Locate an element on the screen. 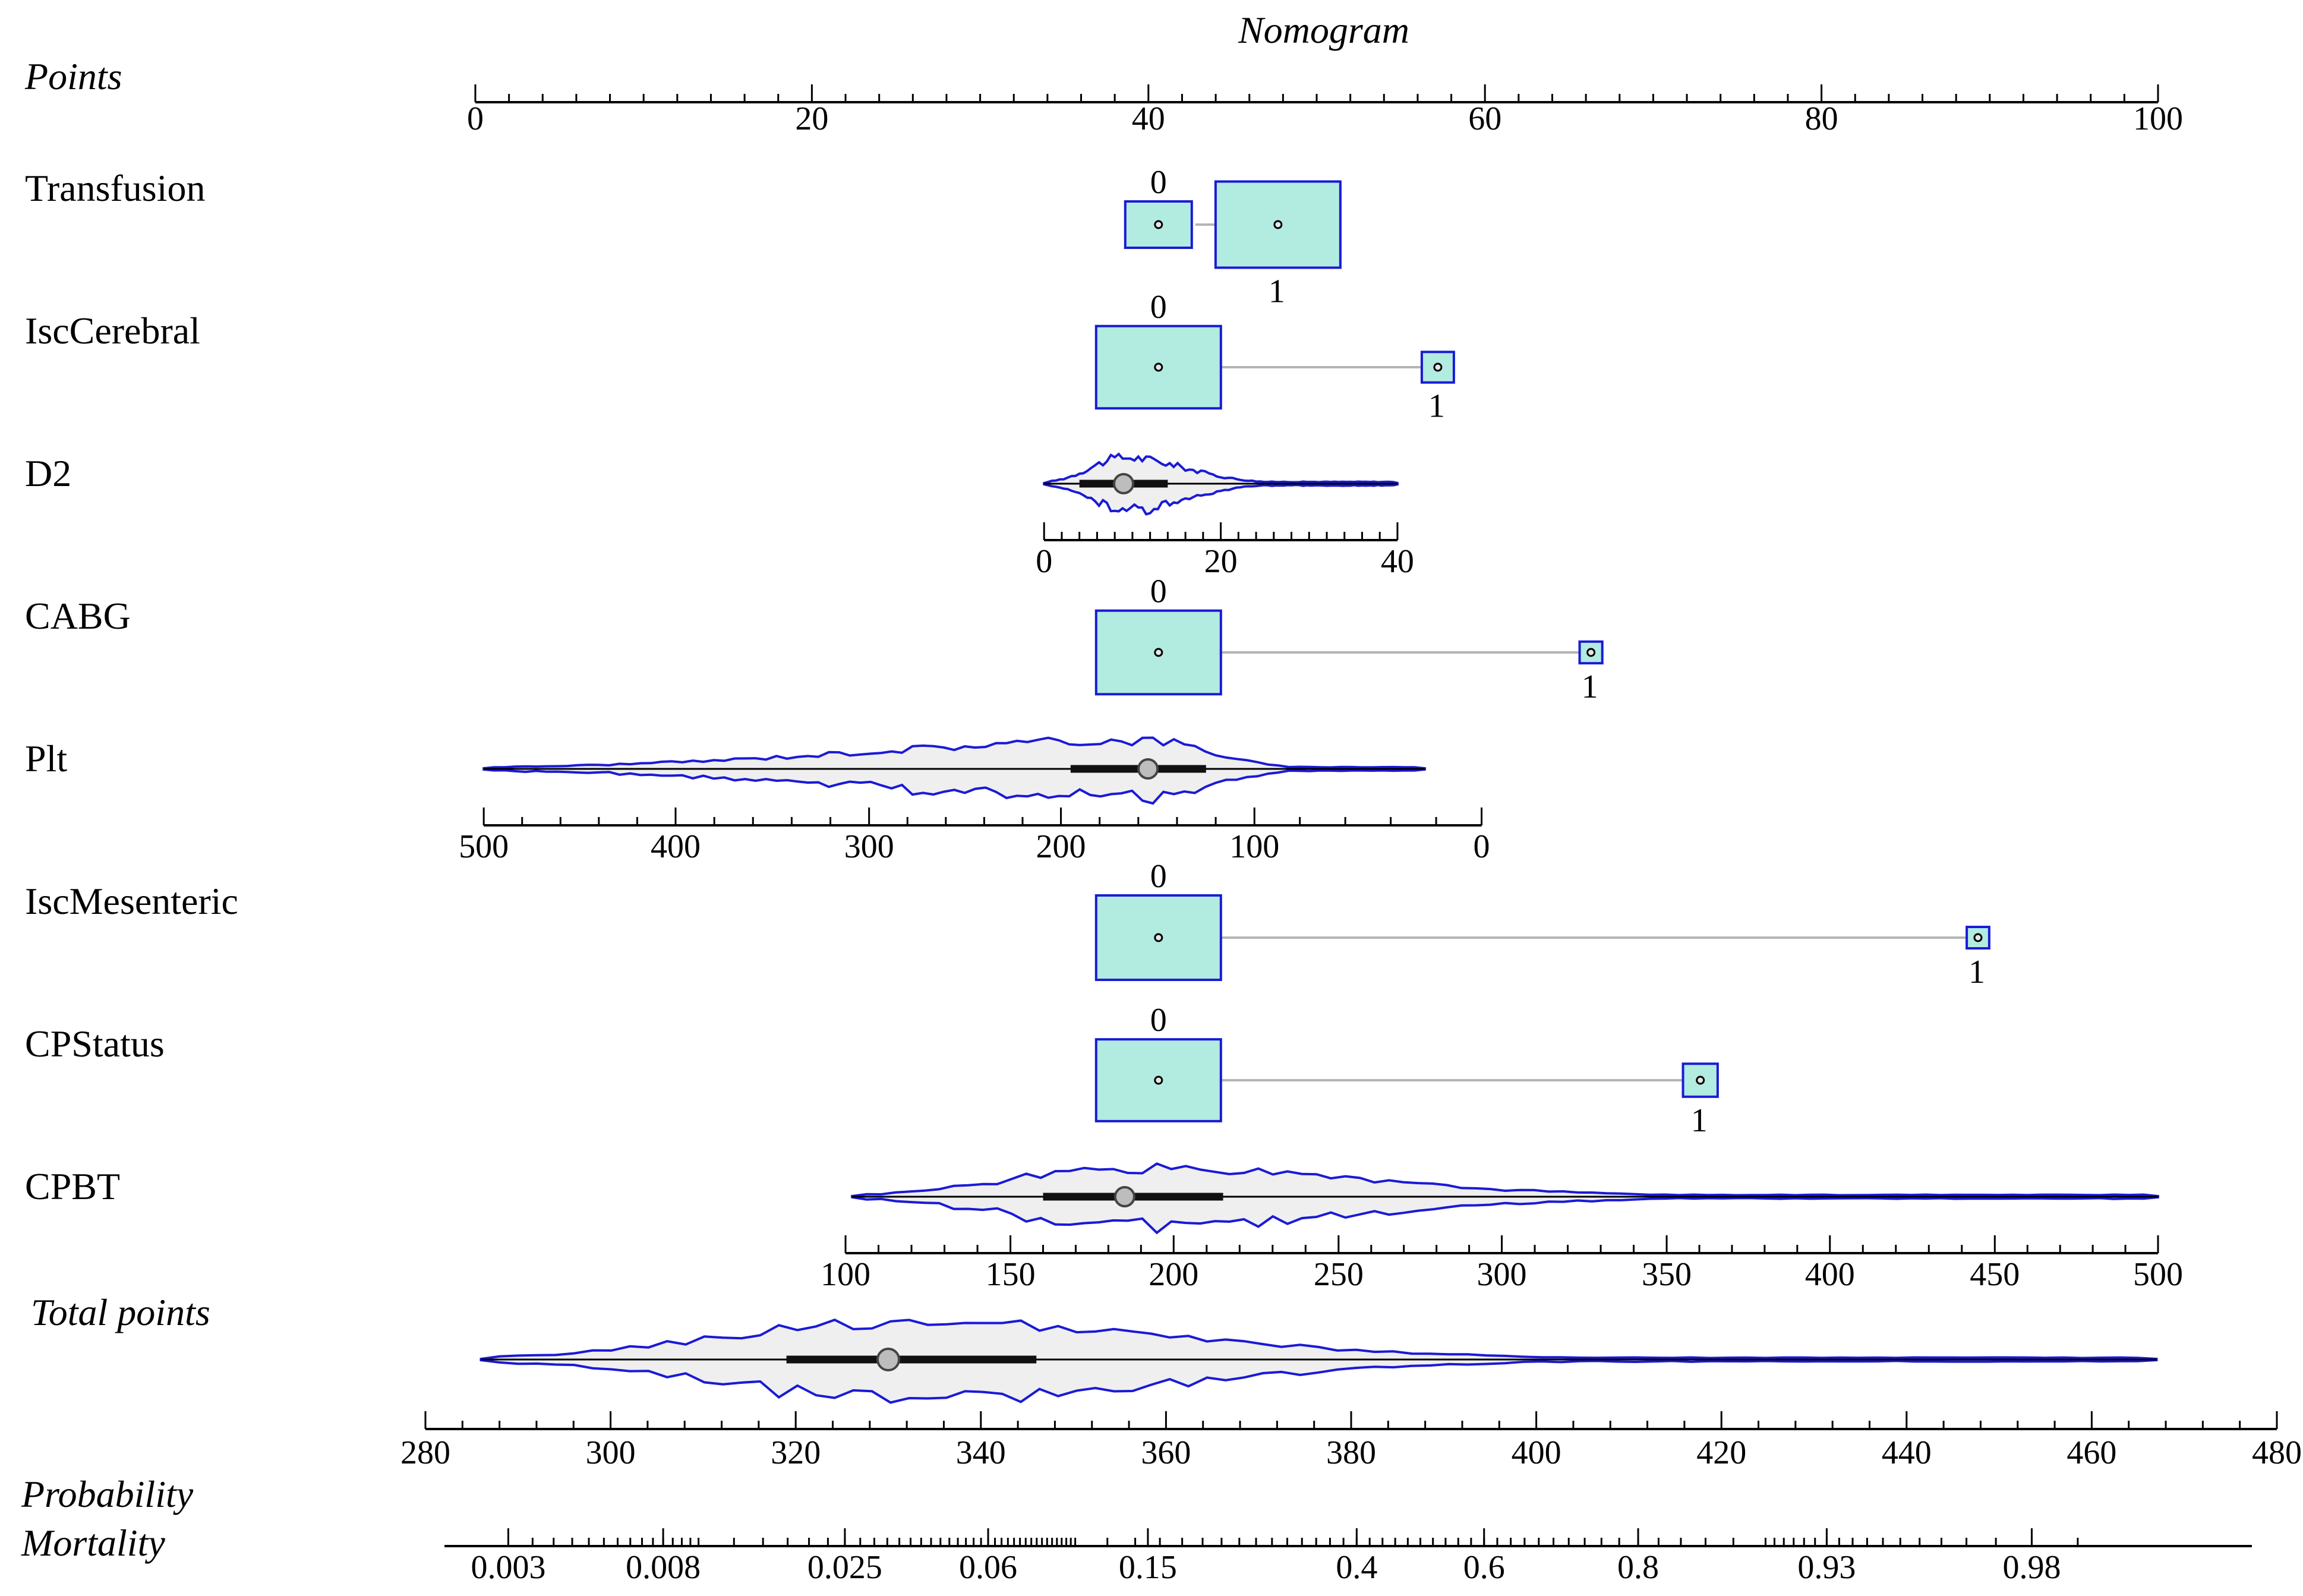 Image resolution: width=2303 pixels, height=1596 pixels. d2-axis-tick-label: 0 is located at coordinates (1044, 561).